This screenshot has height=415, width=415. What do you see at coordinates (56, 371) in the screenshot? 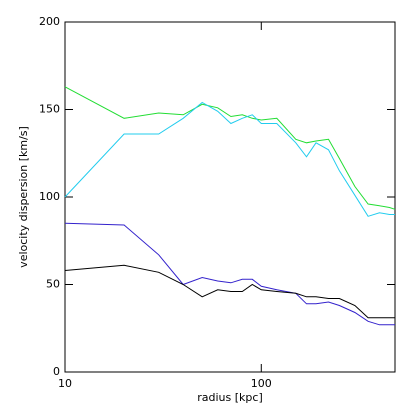
I see `y-tick-label: 0` at bounding box center [56, 371].